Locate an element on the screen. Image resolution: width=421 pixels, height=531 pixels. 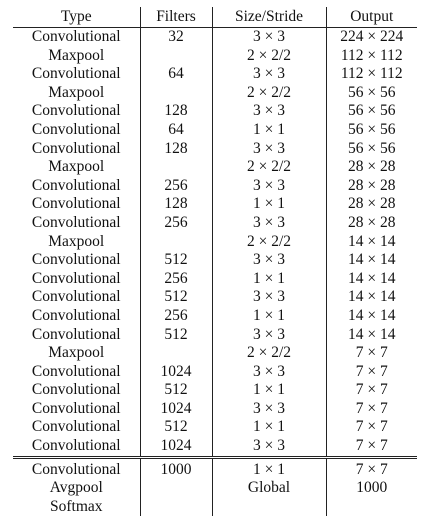
table-row: Convolutional 256 1 × 1 14 × 14 is located at coordinates (215, 316).